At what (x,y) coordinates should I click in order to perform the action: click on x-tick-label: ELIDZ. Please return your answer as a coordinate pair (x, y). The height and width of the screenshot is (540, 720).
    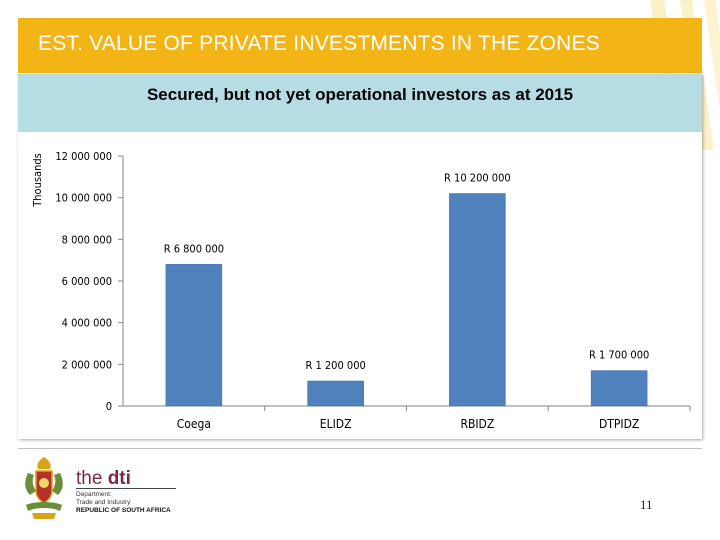
    Looking at the image, I should click on (336, 424).